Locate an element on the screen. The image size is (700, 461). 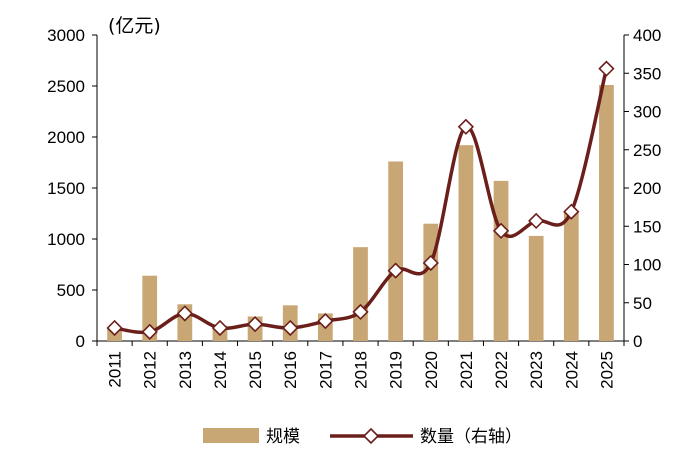
x-axis-tick-label: 2016 is located at coordinates (290, 370).